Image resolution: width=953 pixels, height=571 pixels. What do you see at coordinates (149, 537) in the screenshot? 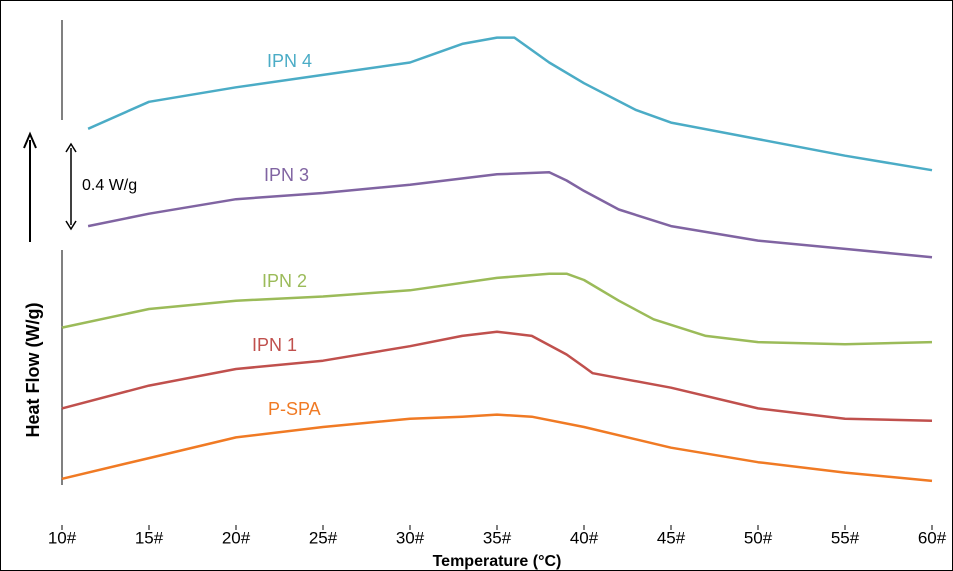
I see `x-tick-label: 15#` at bounding box center [149, 537].